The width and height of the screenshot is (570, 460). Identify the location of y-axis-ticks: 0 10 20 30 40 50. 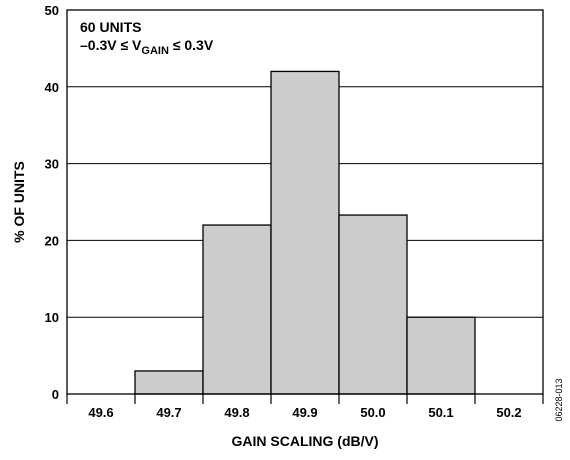
(52, 202).